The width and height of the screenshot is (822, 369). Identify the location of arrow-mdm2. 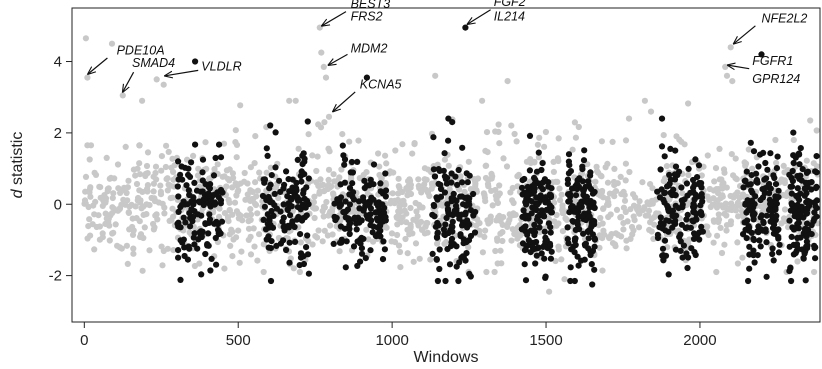
(338, 59).